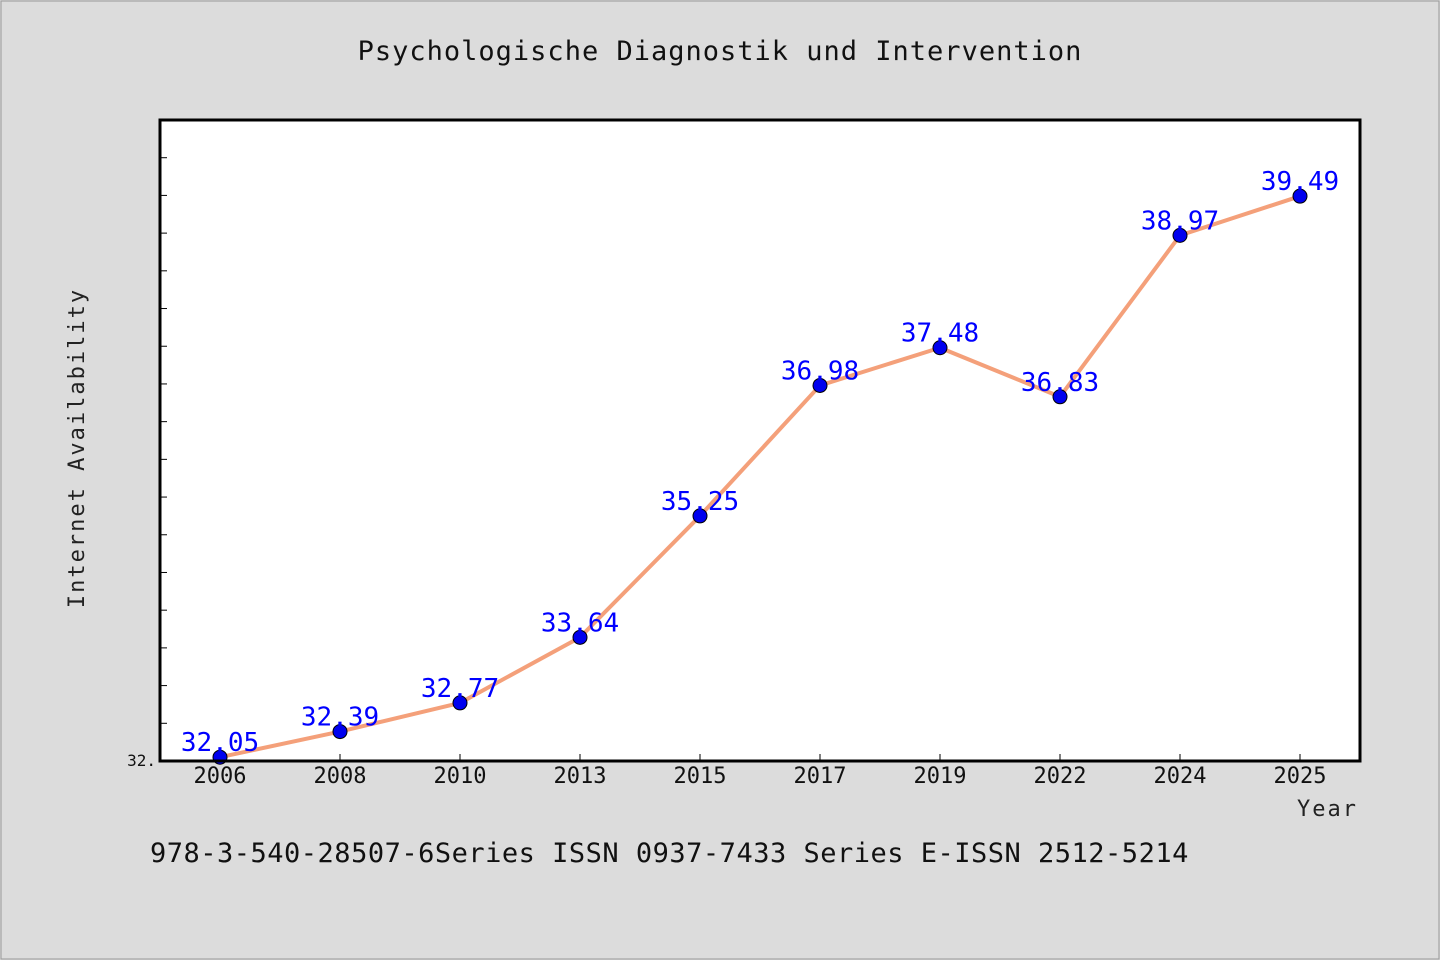  I want to click on x-tick-label: 2015, so click(700, 776).